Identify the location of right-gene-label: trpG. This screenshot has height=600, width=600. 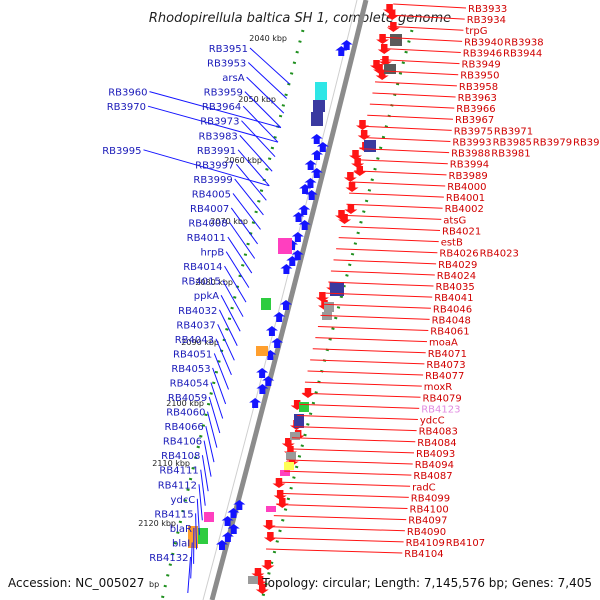
(476, 31).